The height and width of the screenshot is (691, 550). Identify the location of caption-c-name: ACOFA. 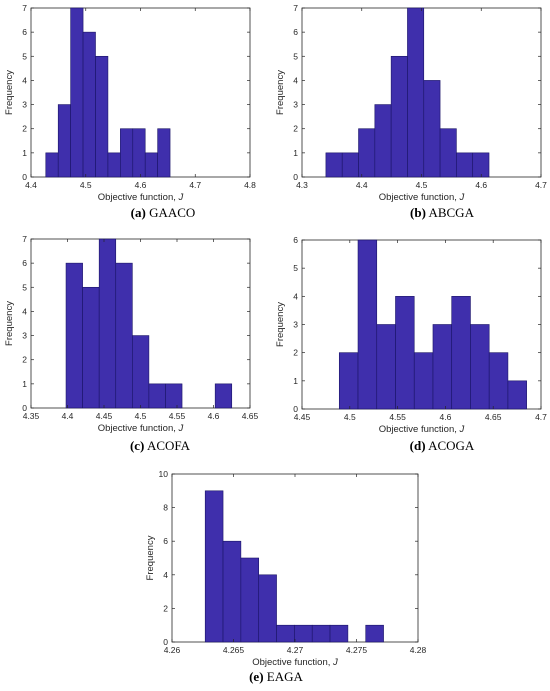
(168, 445).